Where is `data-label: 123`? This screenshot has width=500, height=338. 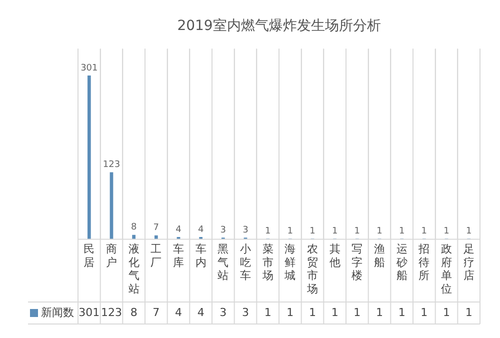
data-label: 123 is located at coordinates (111, 312).